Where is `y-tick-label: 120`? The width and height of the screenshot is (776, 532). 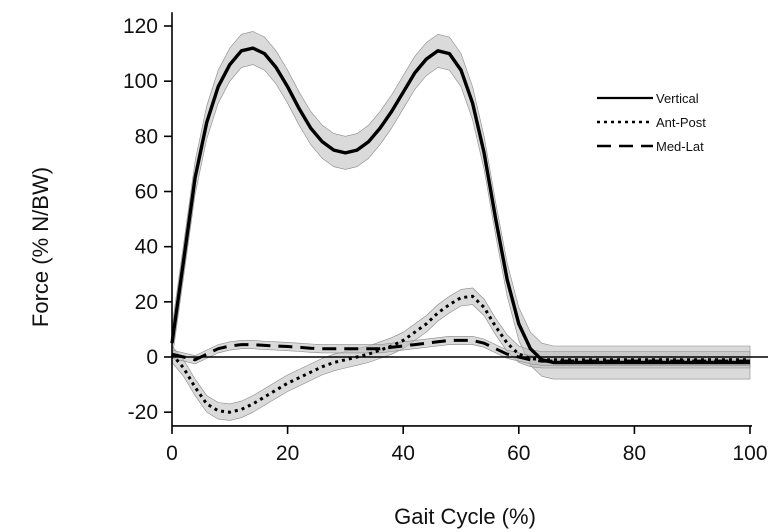 y-tick-label: 120 is located at coordinates (140, 26).